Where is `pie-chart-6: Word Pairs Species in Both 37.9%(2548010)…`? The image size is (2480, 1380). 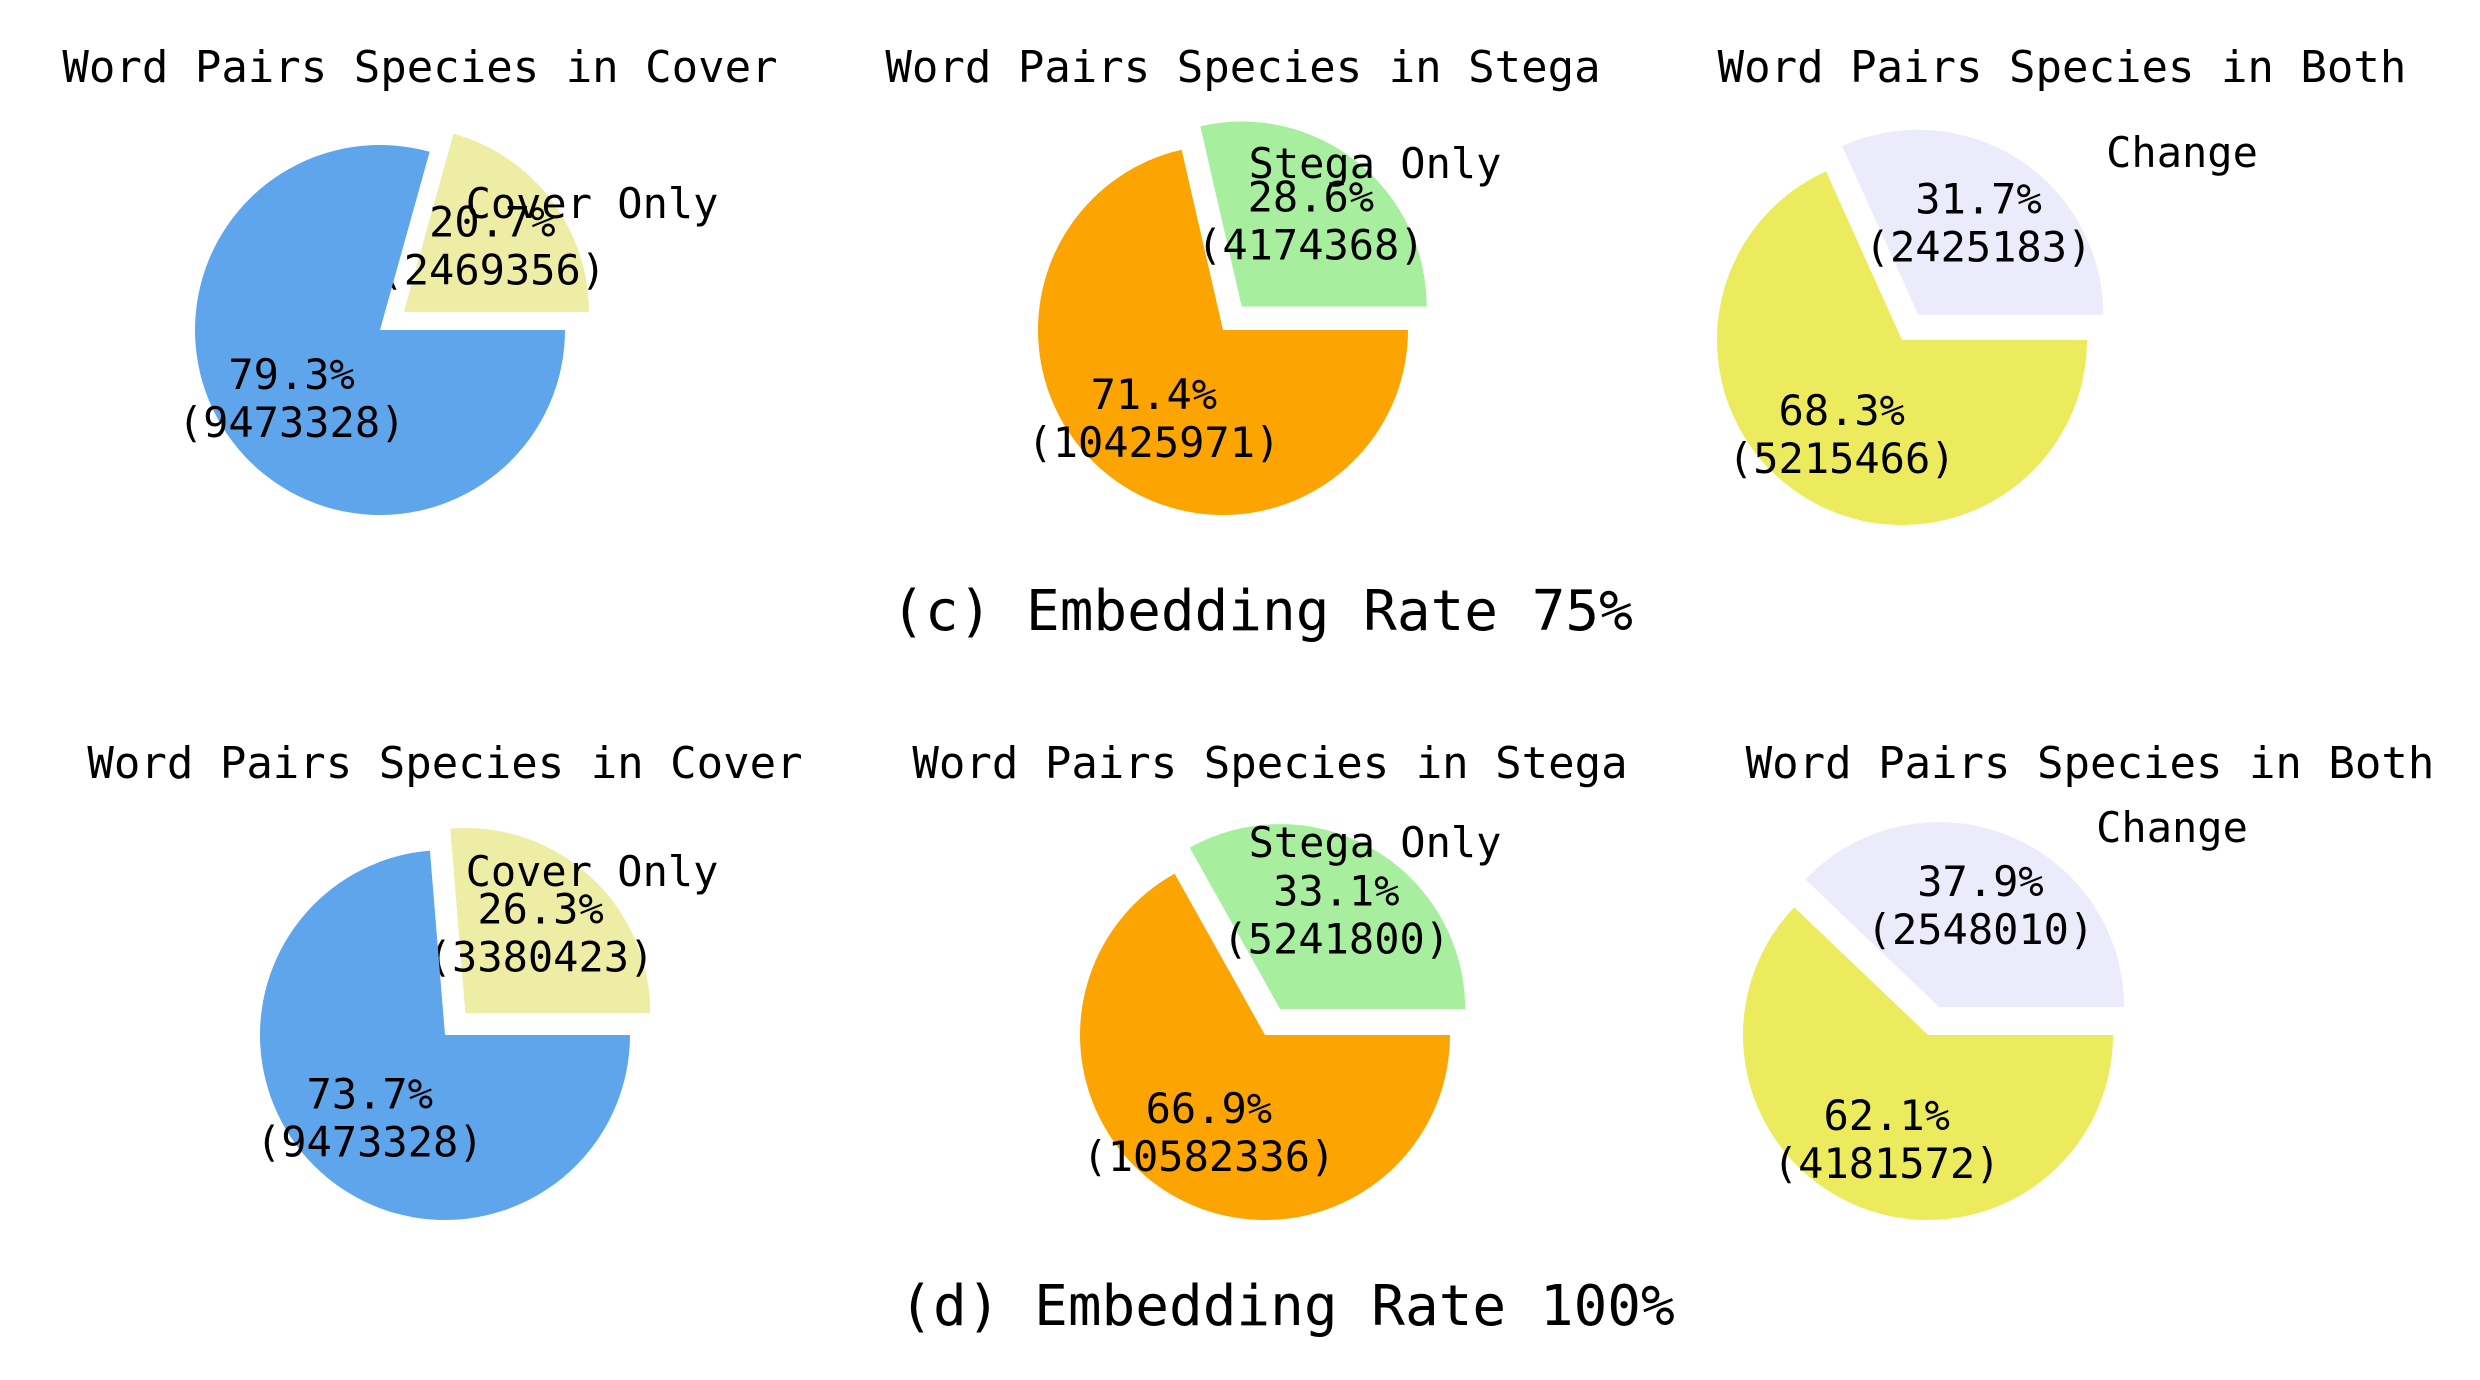
pie-chart-6: Word Pairs Species in Both 37.9%(2548010)… is located at coordinates (2088, 979).